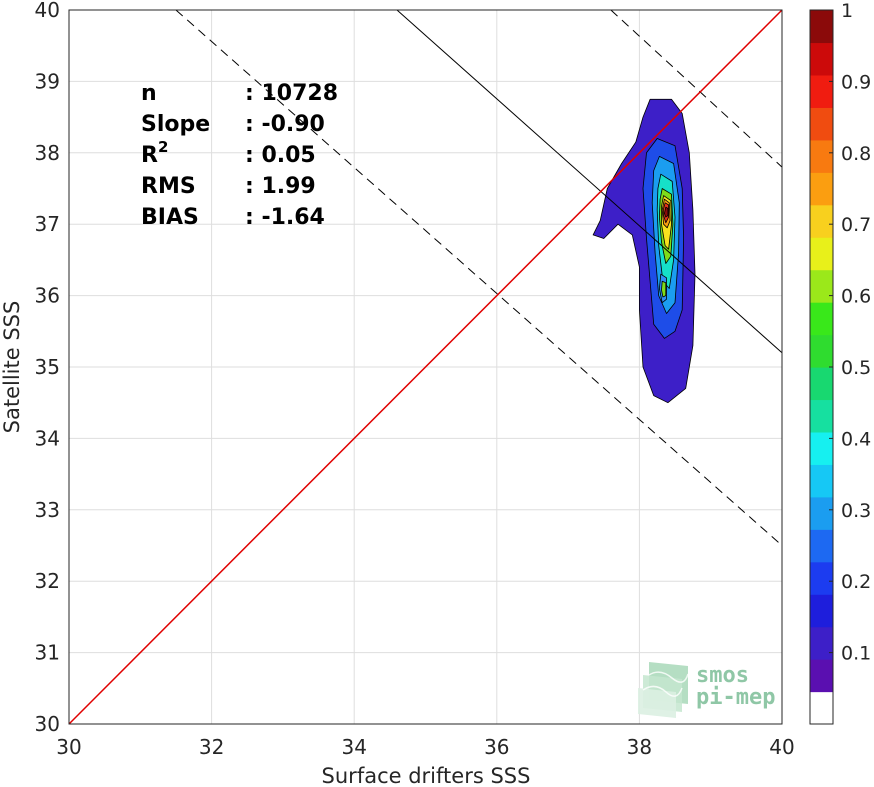 The width and height of the screenshot is (874, 787). I want to click on x-axis-title: Surface drifters SSS, so click(426, 775).